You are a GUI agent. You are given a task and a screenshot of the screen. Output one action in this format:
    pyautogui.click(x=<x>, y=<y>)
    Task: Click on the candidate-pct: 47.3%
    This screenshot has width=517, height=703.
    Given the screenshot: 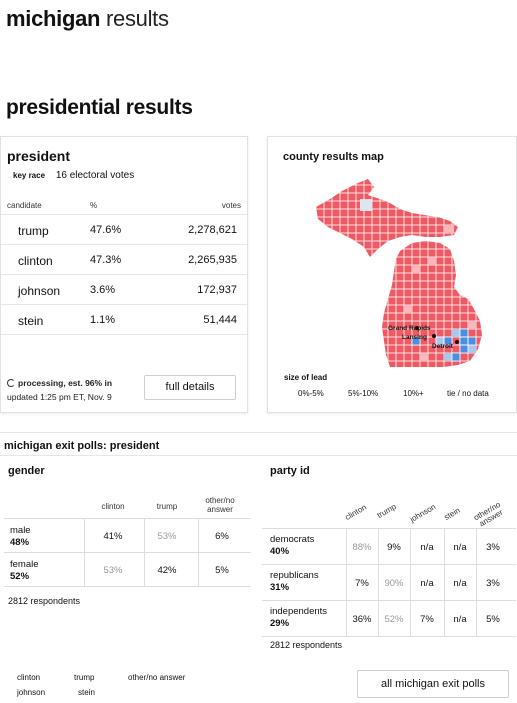 What is the action you would take?
    pyautogui.click(x=106, y=260)
    